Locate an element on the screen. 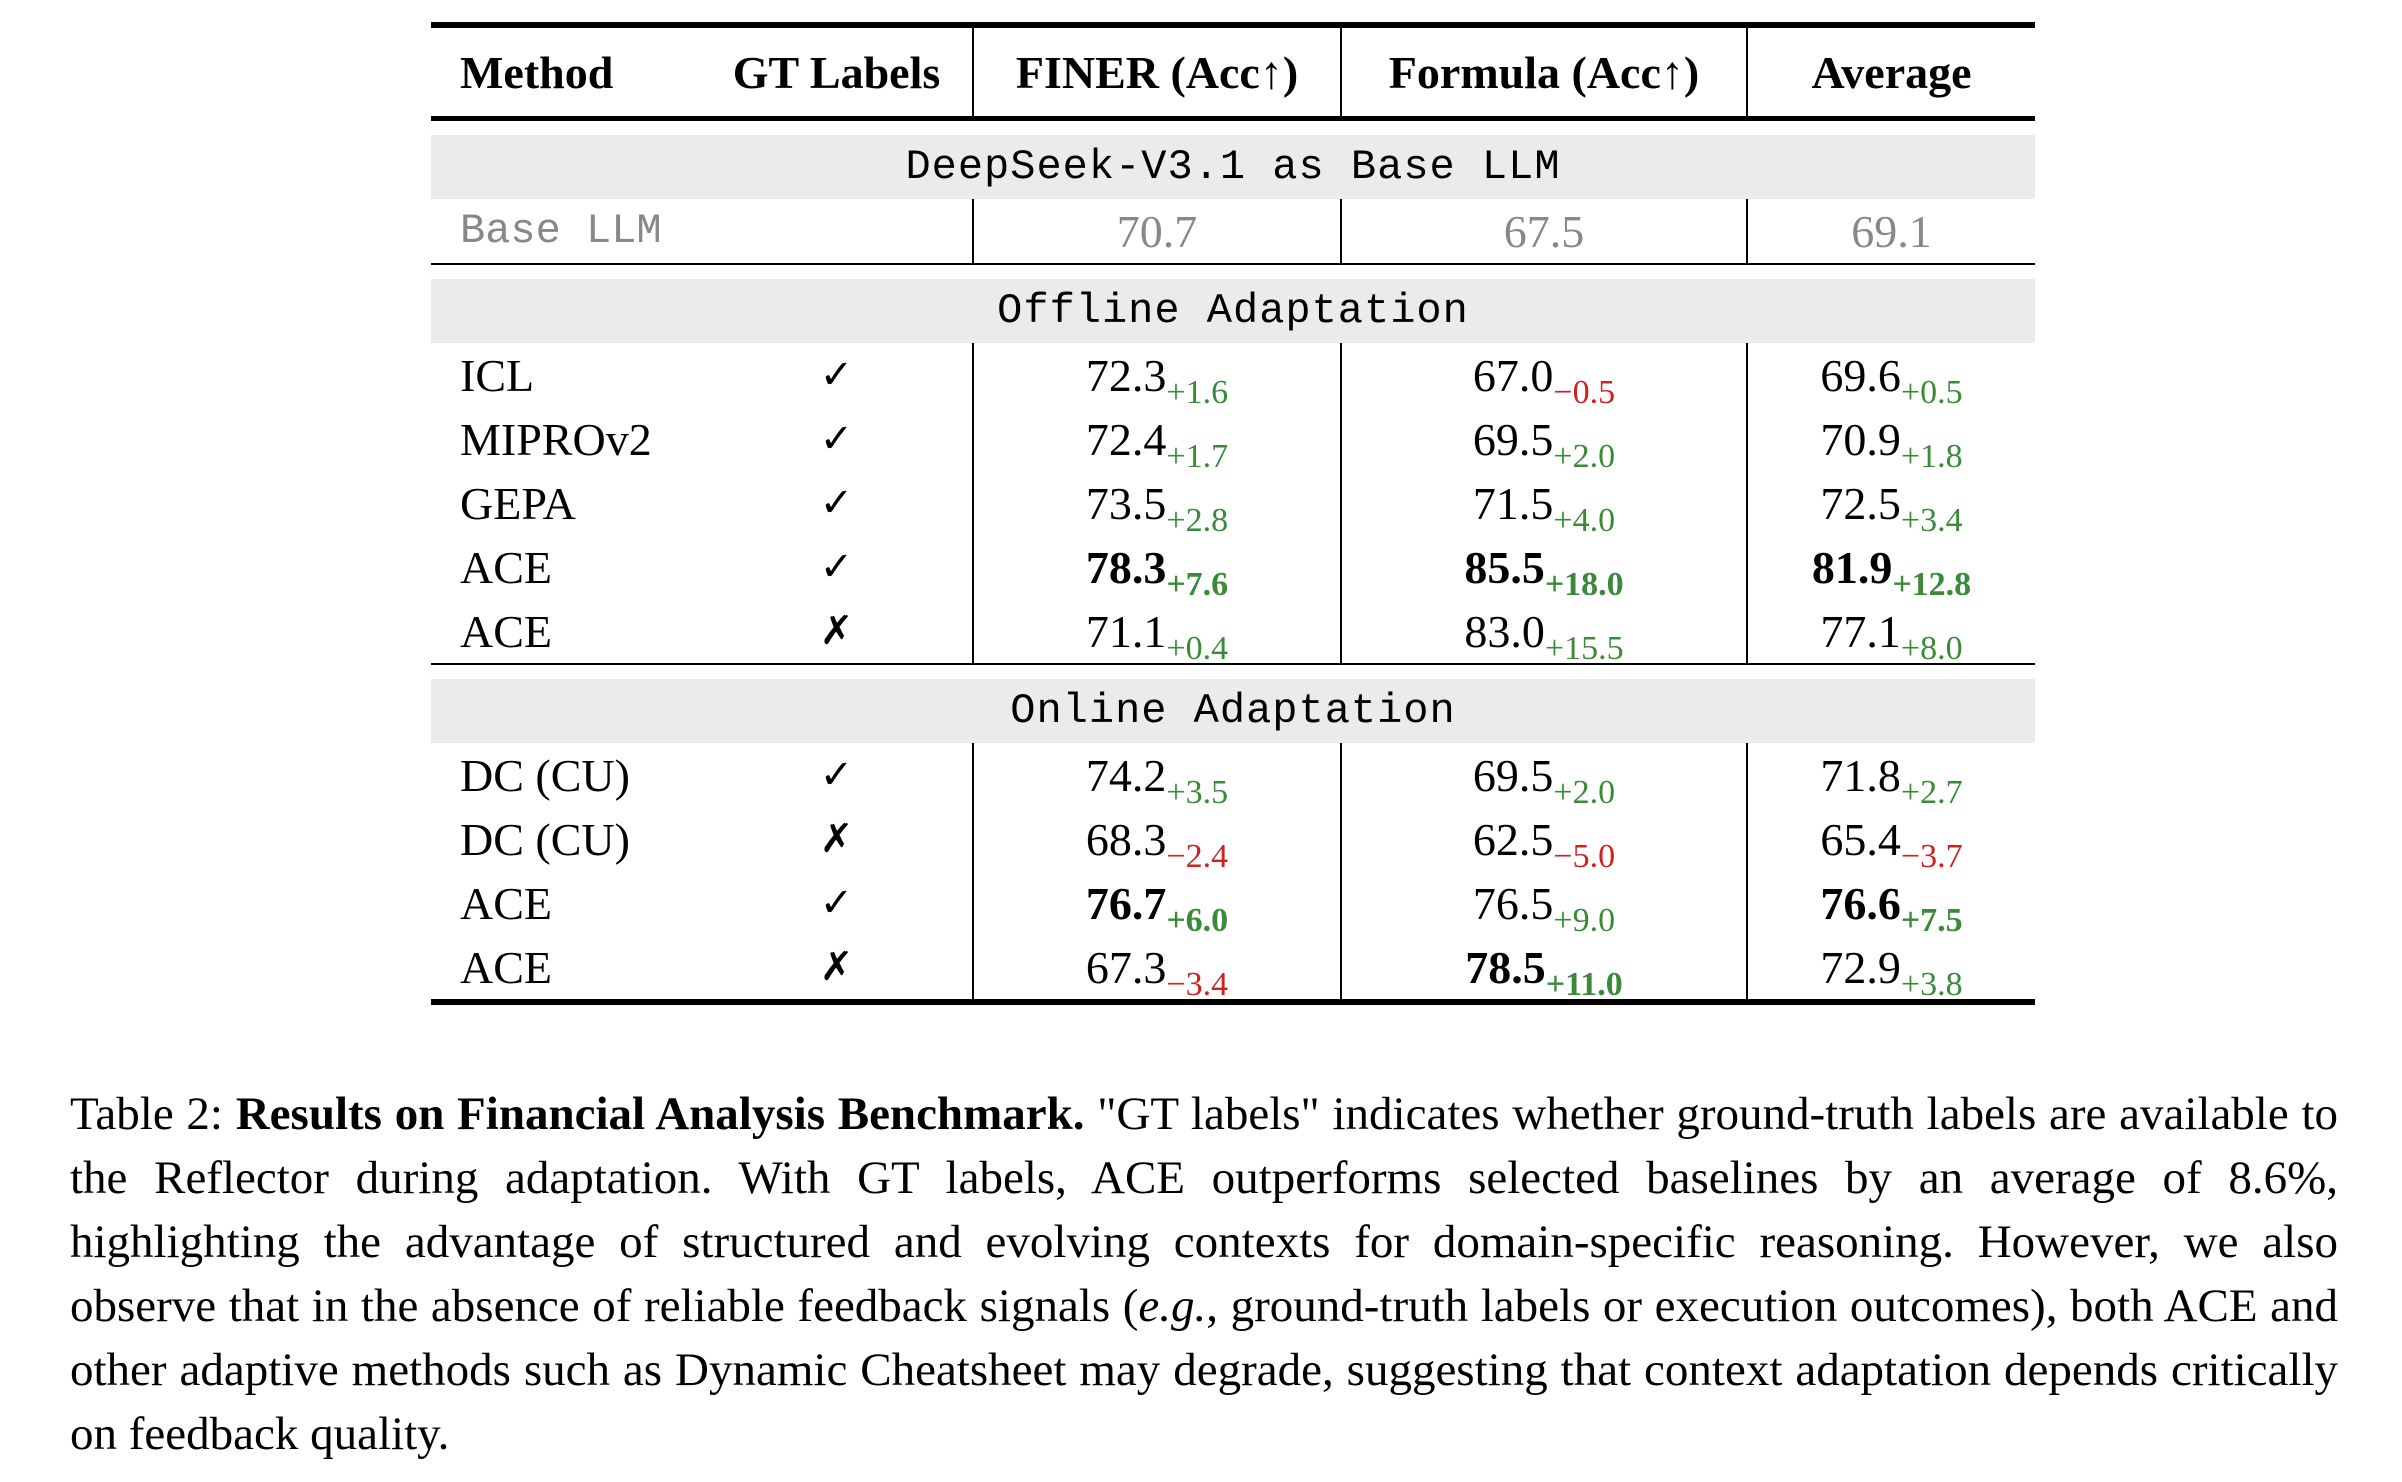  table-row: ICL ✓ 72.3+1.6 67.0−0.5 69.6+0.5 is located at coordinates (1233, 377).